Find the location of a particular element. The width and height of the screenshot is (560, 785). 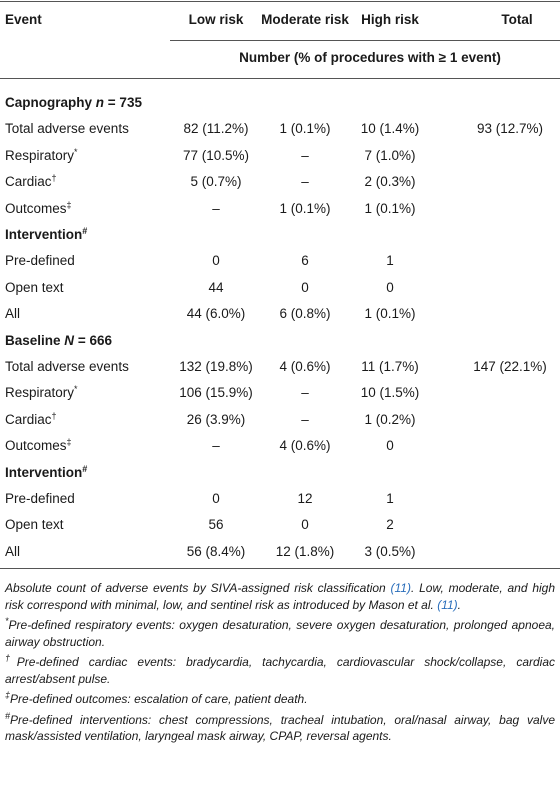

column-header: Total is located at coordinates (517, 19).